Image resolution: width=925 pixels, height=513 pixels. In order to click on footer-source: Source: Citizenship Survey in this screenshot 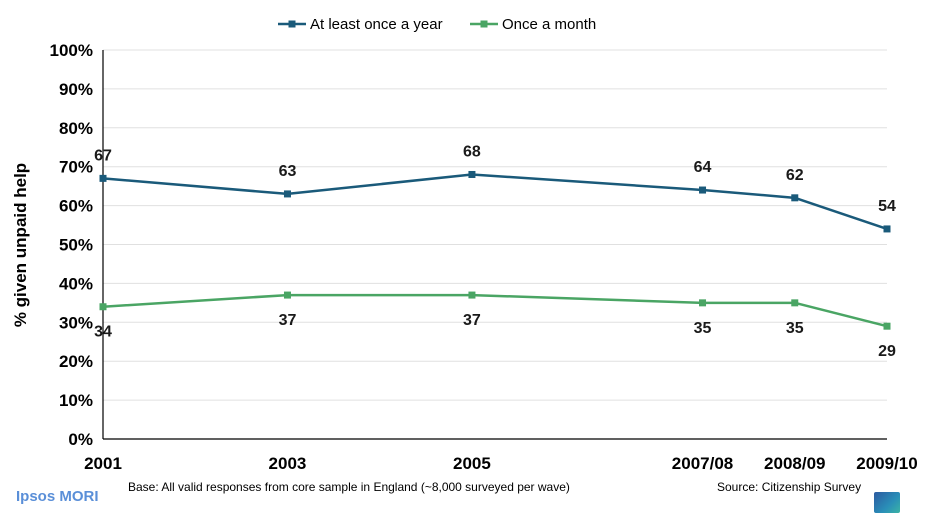, I will do `click(789, 487)`.